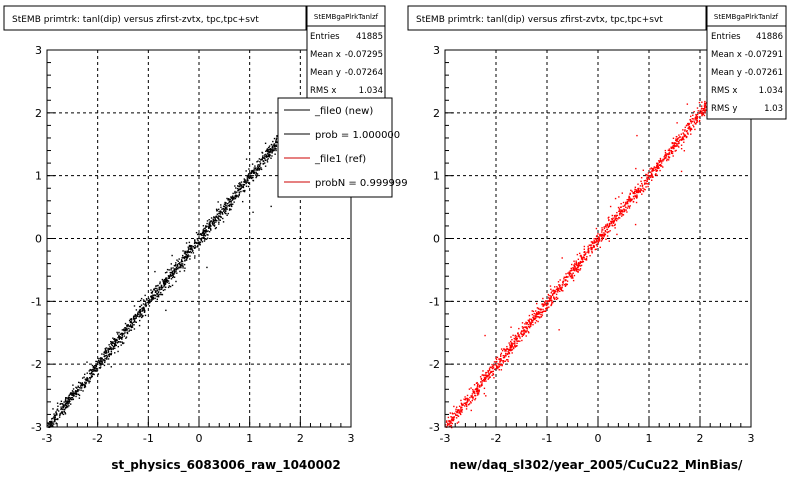  What do you see at coordinates (769, 37) in the screenshot?
I see `stats-value: 41886` at bounding box center [769, 37].